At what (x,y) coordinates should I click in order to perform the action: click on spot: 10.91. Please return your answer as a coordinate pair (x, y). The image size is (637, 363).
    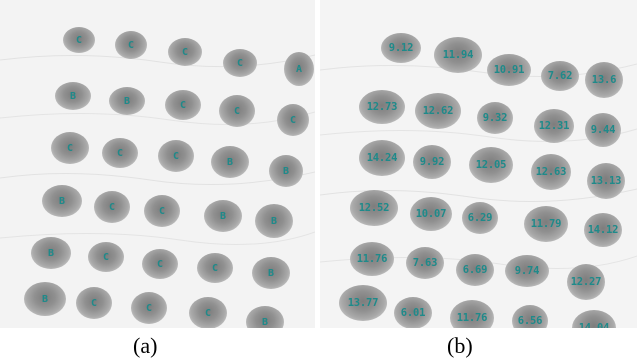
    Looking at the image, I should click on (509, 70).